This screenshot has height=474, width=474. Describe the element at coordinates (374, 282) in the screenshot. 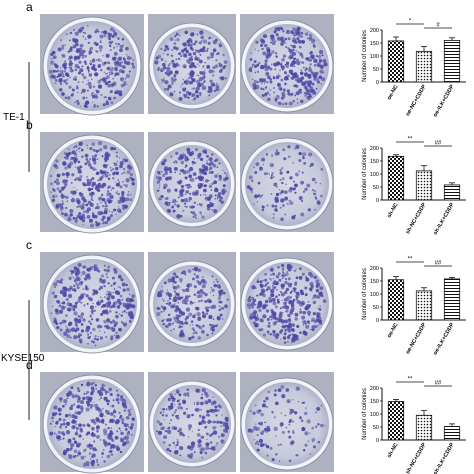

I see `y-tick-label: 150` at that location.